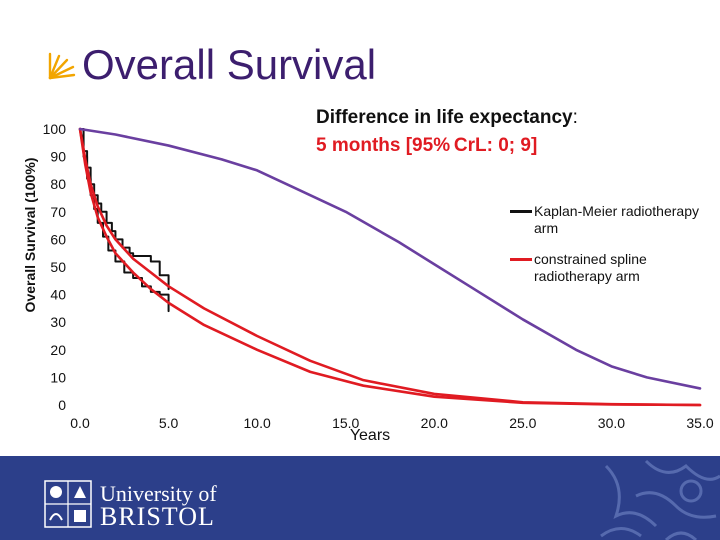 The height and width of the screenshot is (540, 720). Describe the element at coordinates (229, 64) in the screenshot. I see `page-title: Overall Survival` at that location.